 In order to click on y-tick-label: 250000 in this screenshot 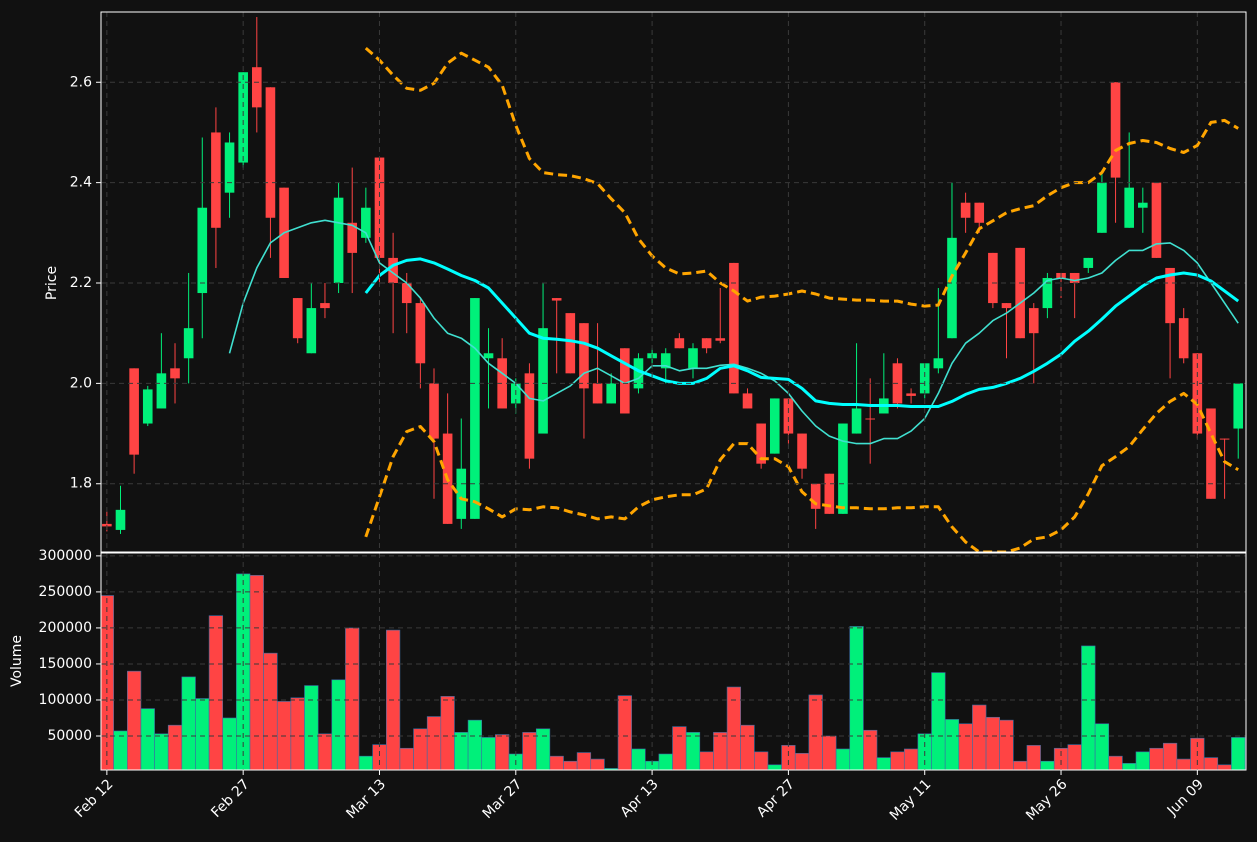, I will do `click(65, 592)`.